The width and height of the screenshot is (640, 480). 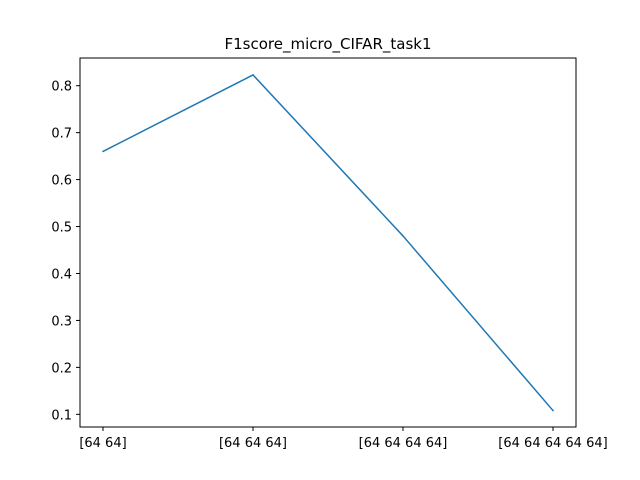 I want to click on y-tick-label: 0.4, so click(x=61, y=274).